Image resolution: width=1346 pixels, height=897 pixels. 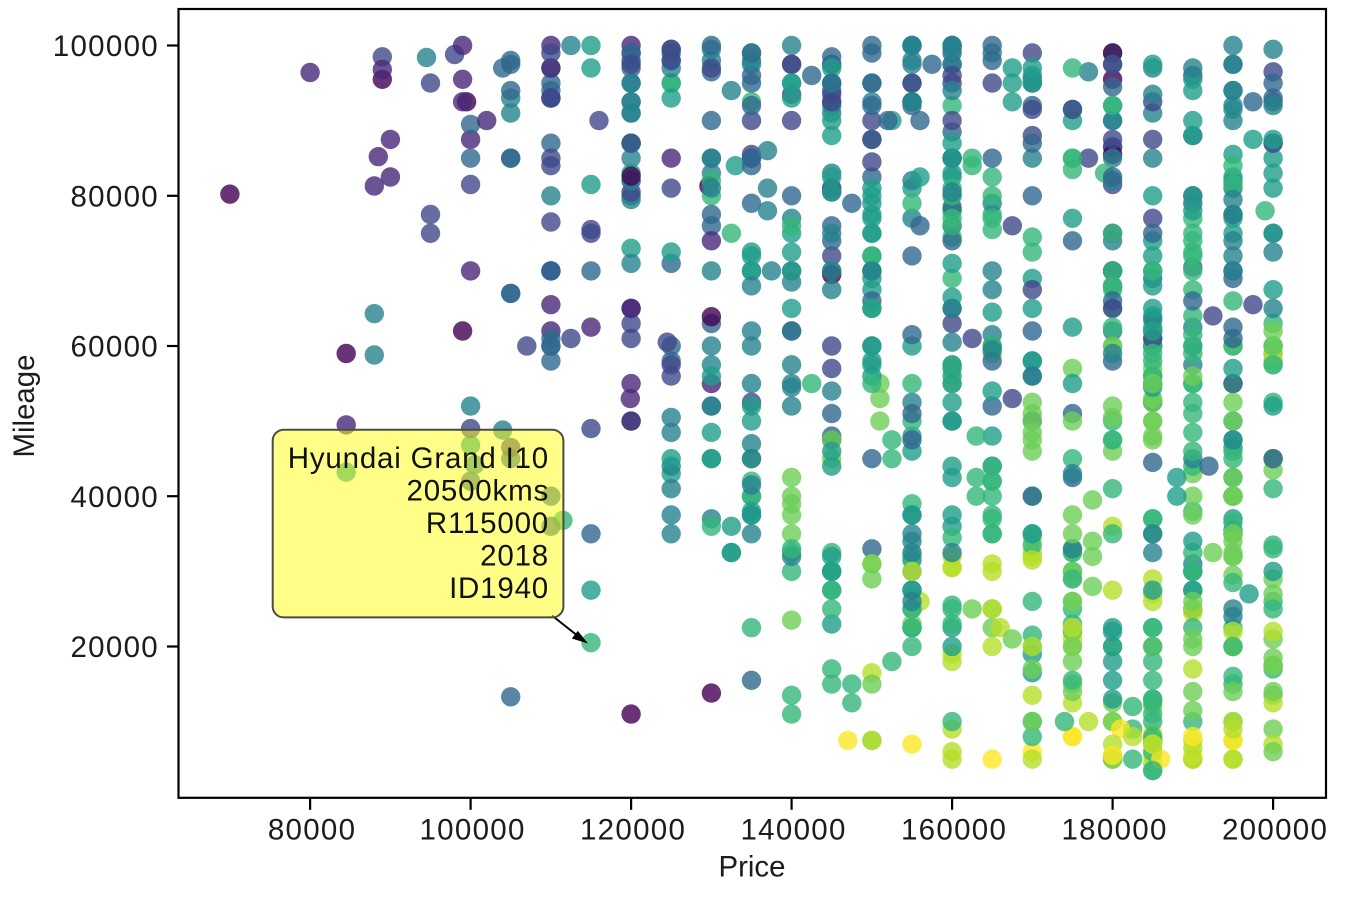 What do you see at coordinates (499, 588) in the screenshot?
I see `svg-text: ID1940` at bounding box center [499, 588].